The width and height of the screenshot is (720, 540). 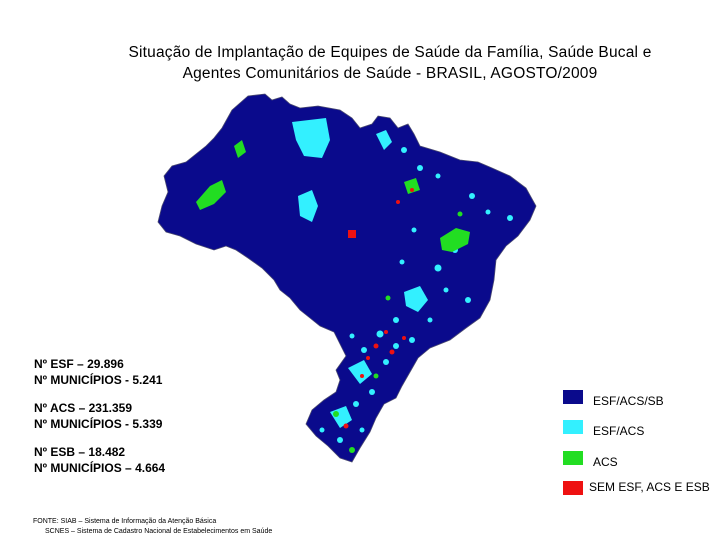 I want to click on red-patch-amazonas, so click(x=352, y=234).